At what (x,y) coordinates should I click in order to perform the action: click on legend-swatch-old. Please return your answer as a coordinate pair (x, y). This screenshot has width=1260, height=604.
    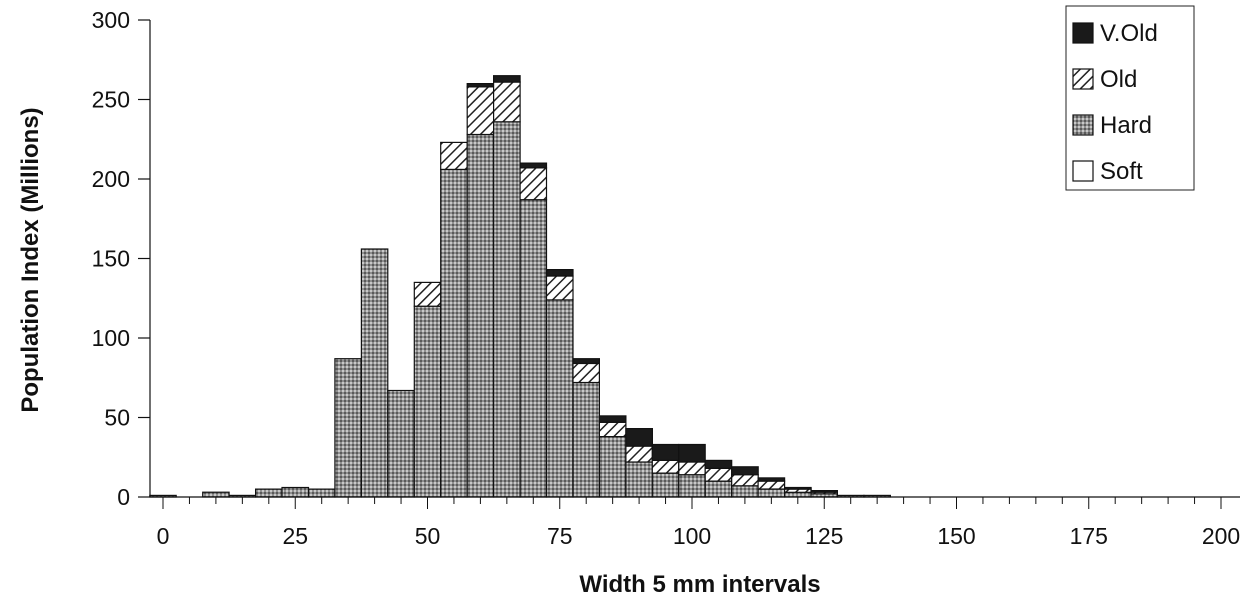
    Looking at the image, I should click on (1083, 79).